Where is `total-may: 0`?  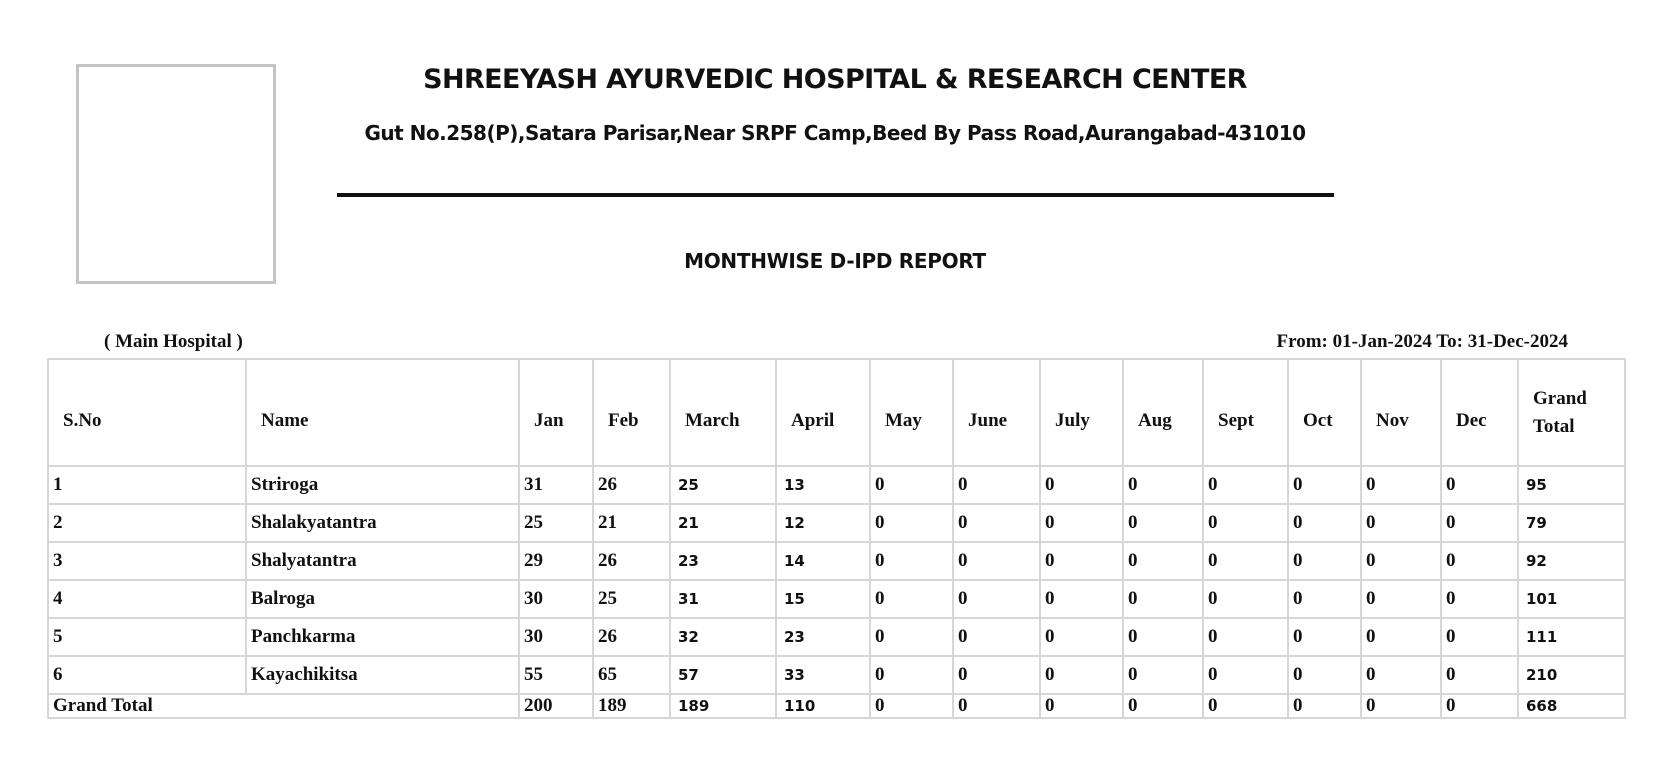
total-may: 0 is located at coordinates (911, 706).